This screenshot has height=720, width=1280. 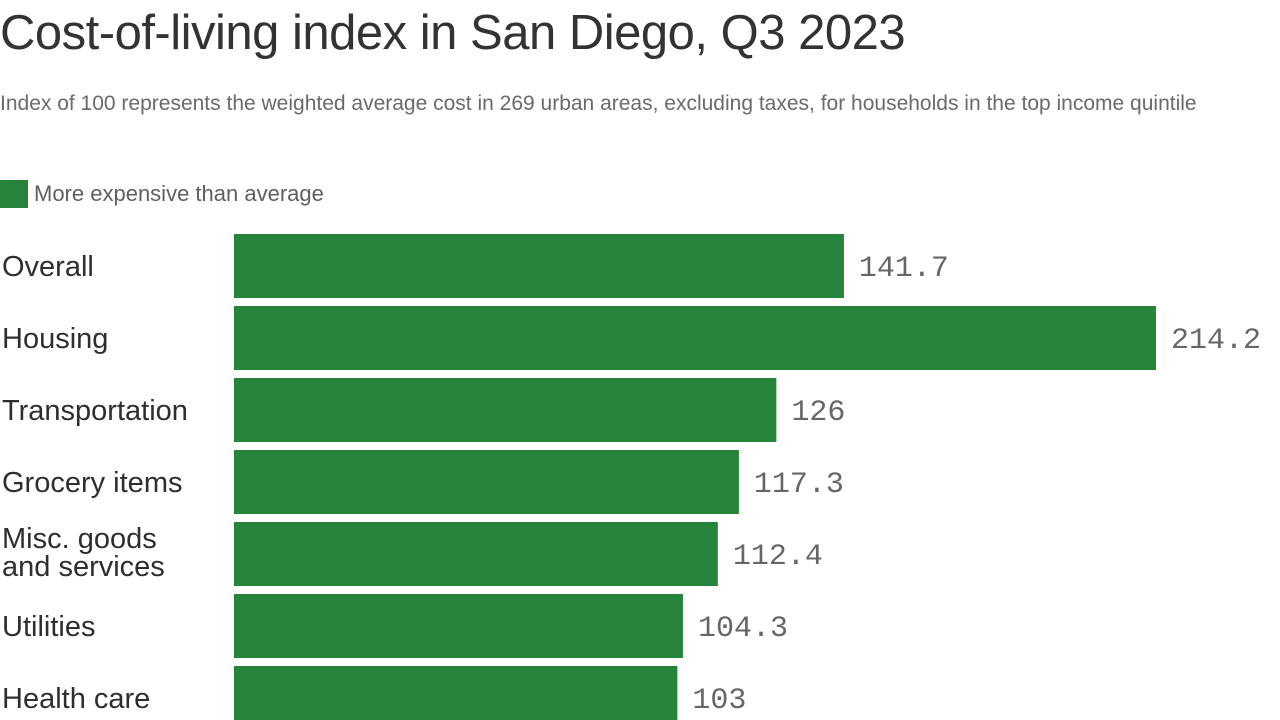 I want to click on value-label: 141.7, so click(x=904, y=269).